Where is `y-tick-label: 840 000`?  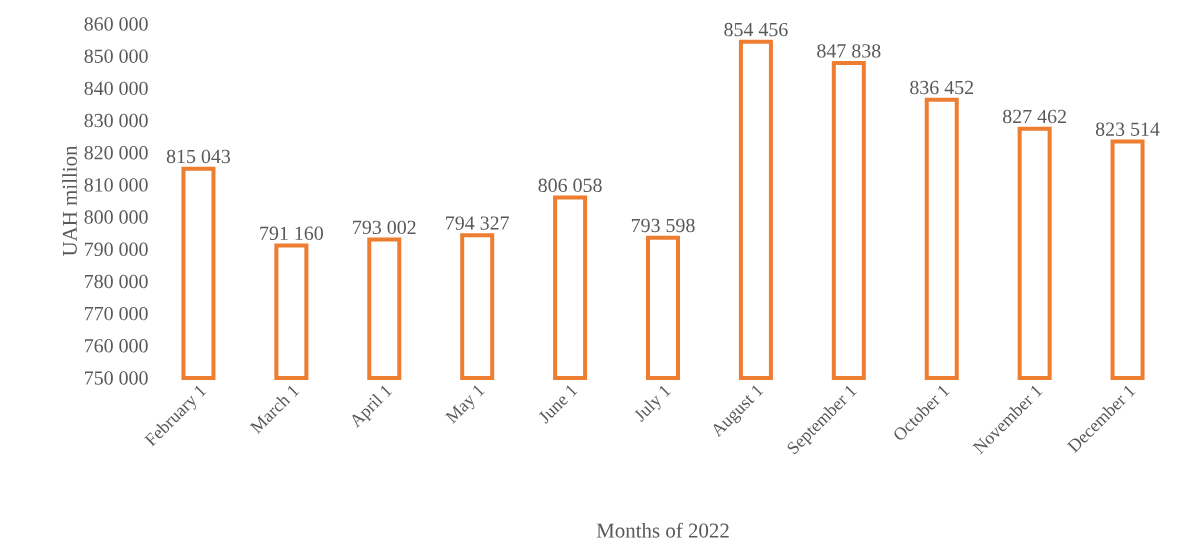 y-tick-label: 840 000 is located at coordinates (116, 88).